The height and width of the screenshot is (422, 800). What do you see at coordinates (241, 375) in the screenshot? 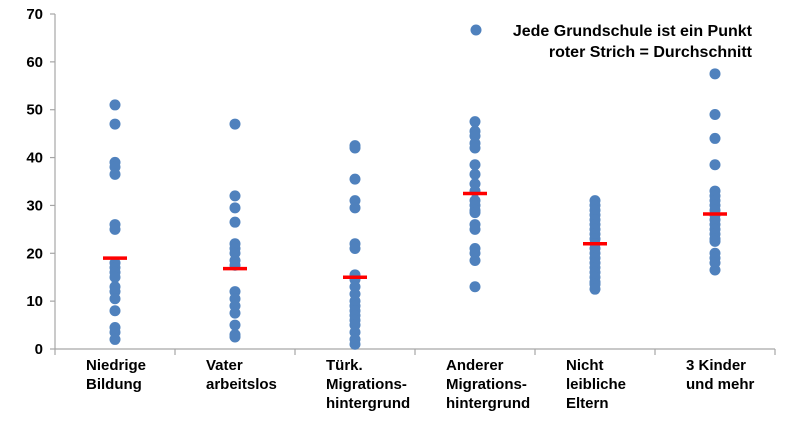
I see `category-label: Vater arbeitslos` at bounding box center [241, 375].